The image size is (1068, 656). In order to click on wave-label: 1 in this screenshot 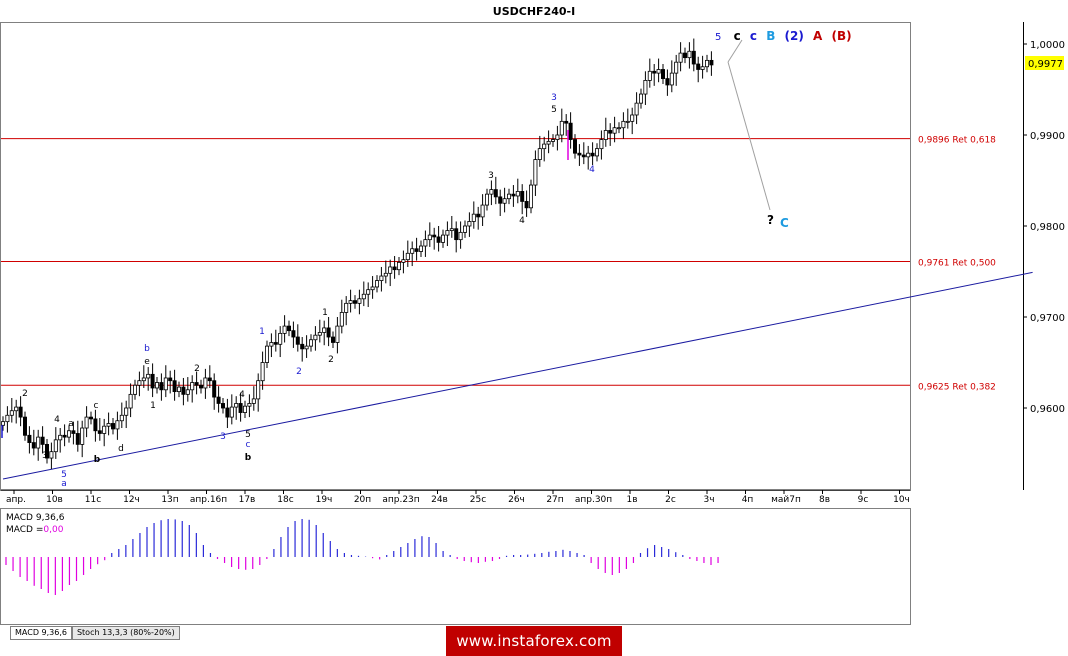, I will do `click(325, 313)`.